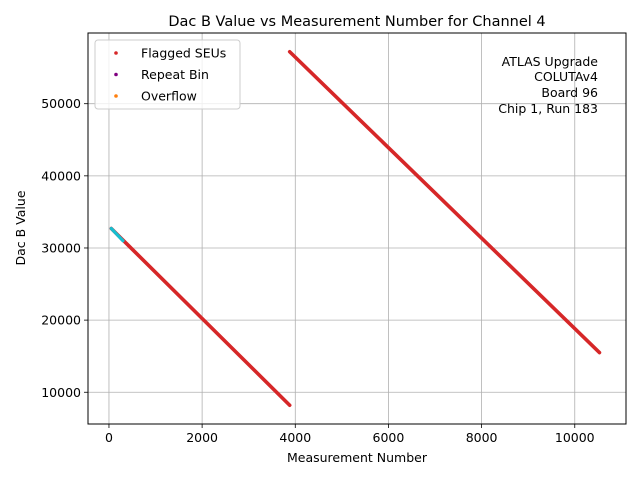 Image resolution: width=640 pixels, height=480 pixels. I want to click on legend: Flagged SEUs Repeat Bin Overflow, so click(167, 74).